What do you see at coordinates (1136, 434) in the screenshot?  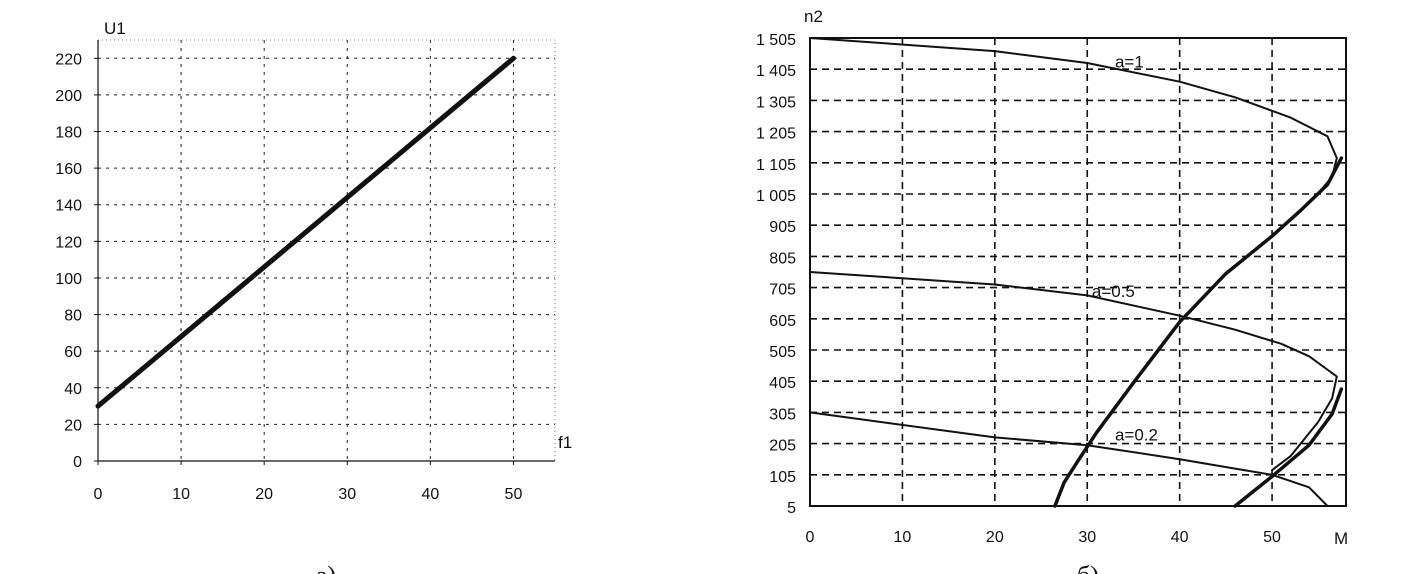 I see `curve-annotation: a=0.2` at bounding box center [1136, 434].